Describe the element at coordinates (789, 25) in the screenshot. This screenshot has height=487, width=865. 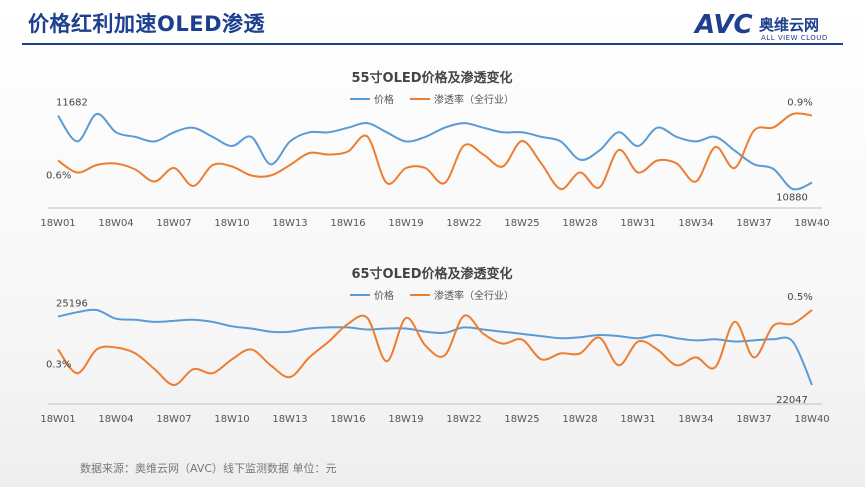
I see `logo-cn-name: 奥维云网` at that location.